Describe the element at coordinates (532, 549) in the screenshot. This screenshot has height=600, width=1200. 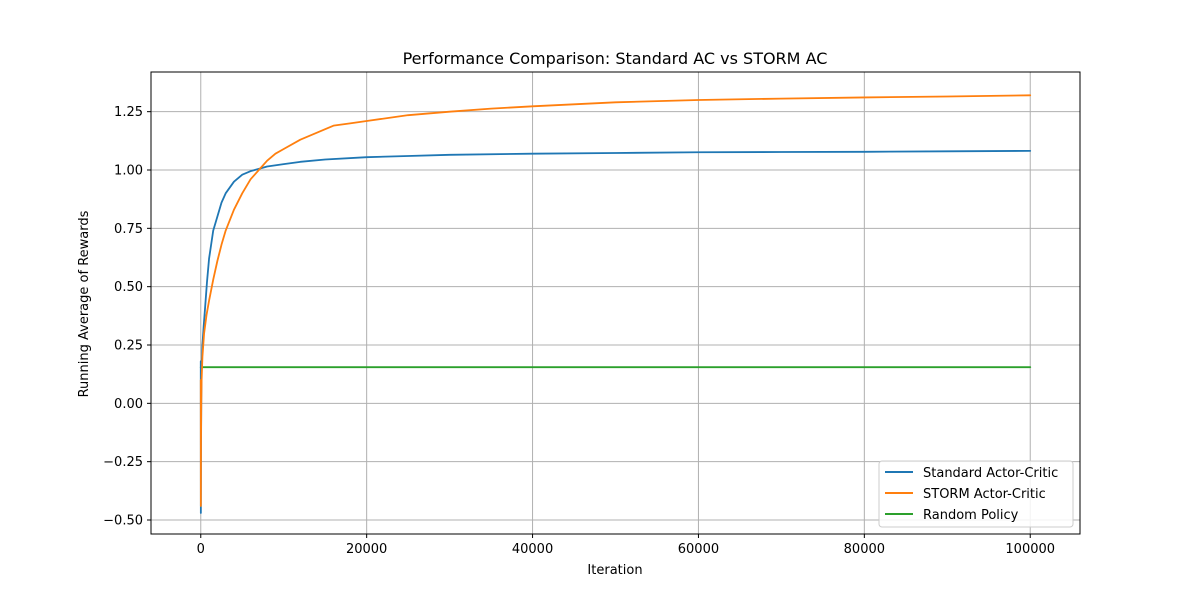
I see `x-tick-label: 40000` at that location.